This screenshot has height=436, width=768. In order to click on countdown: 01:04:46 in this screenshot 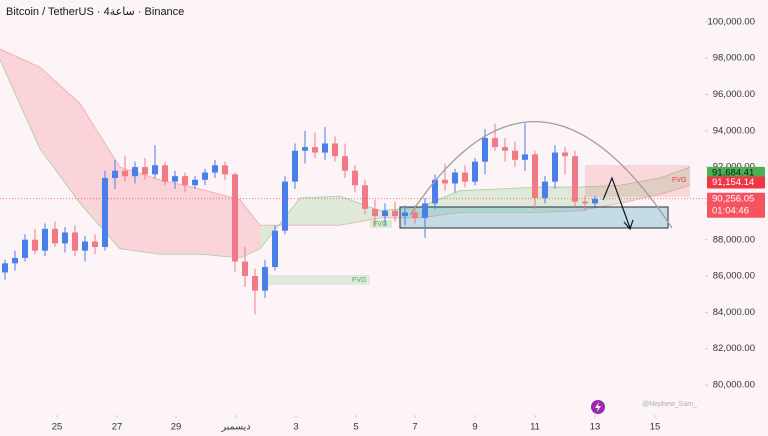, I will do `click(730, 210)`.